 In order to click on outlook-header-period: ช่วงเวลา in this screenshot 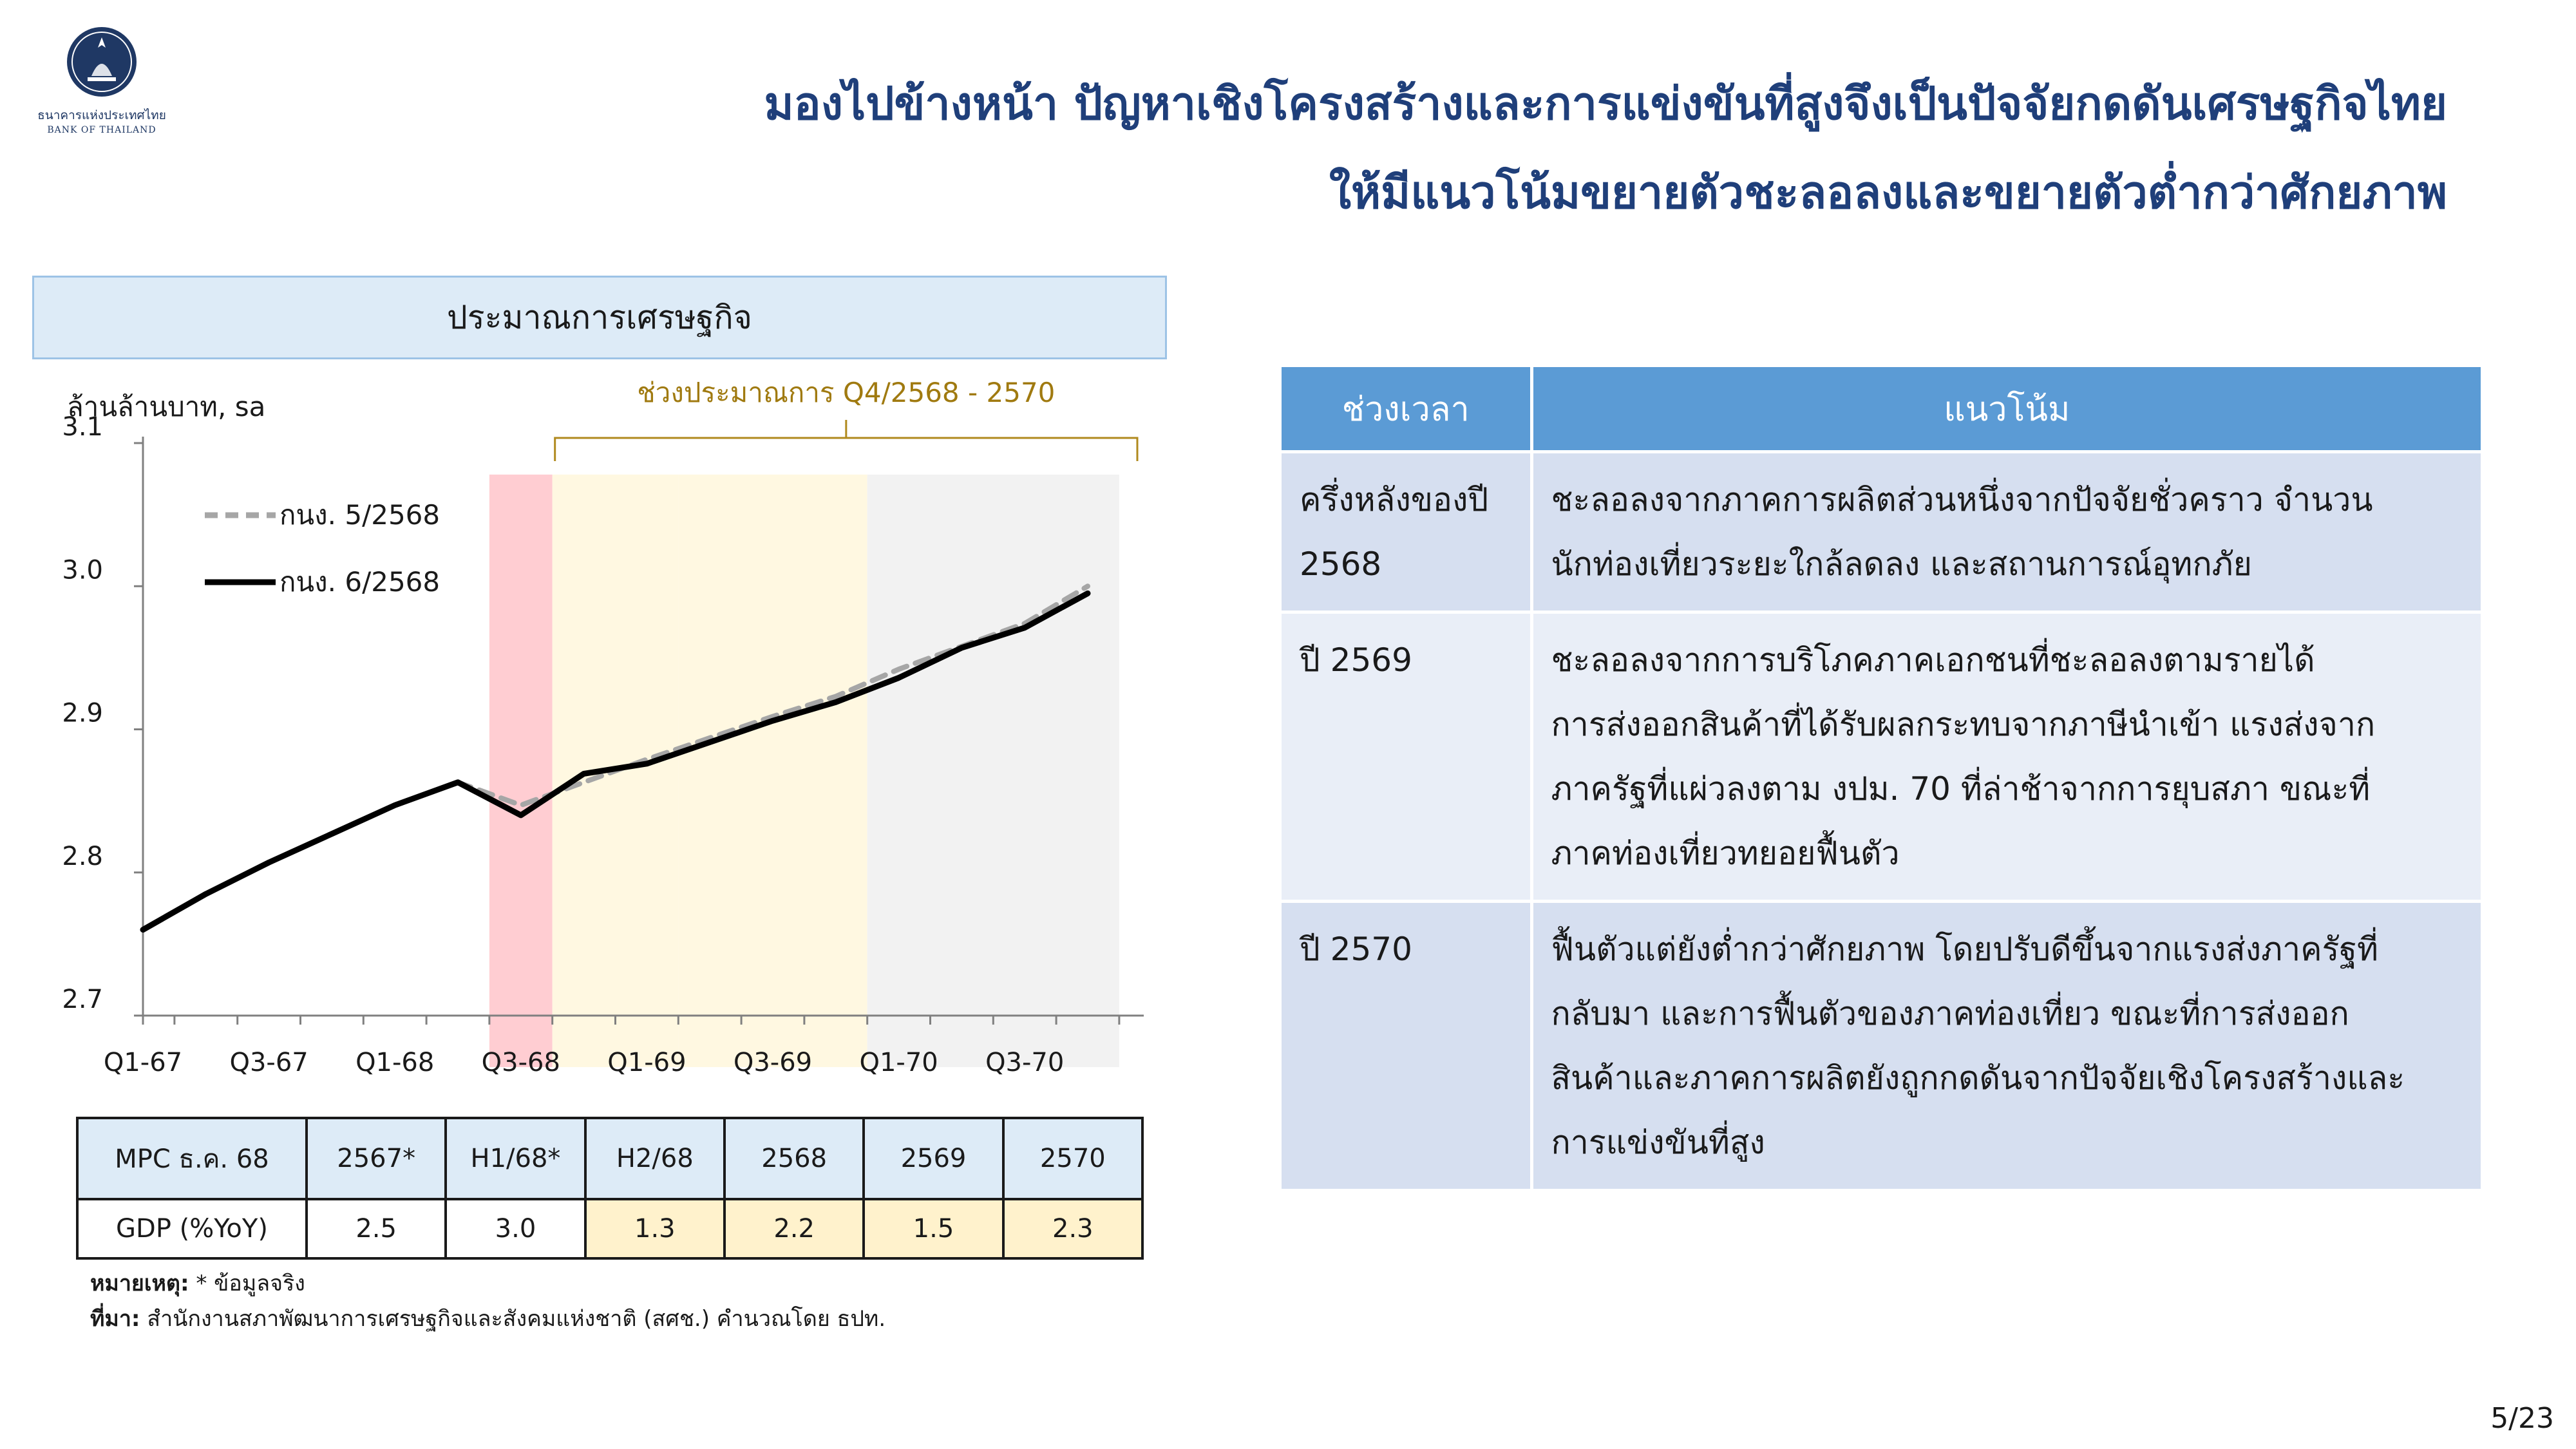, I will do `click(1407, 410)`.